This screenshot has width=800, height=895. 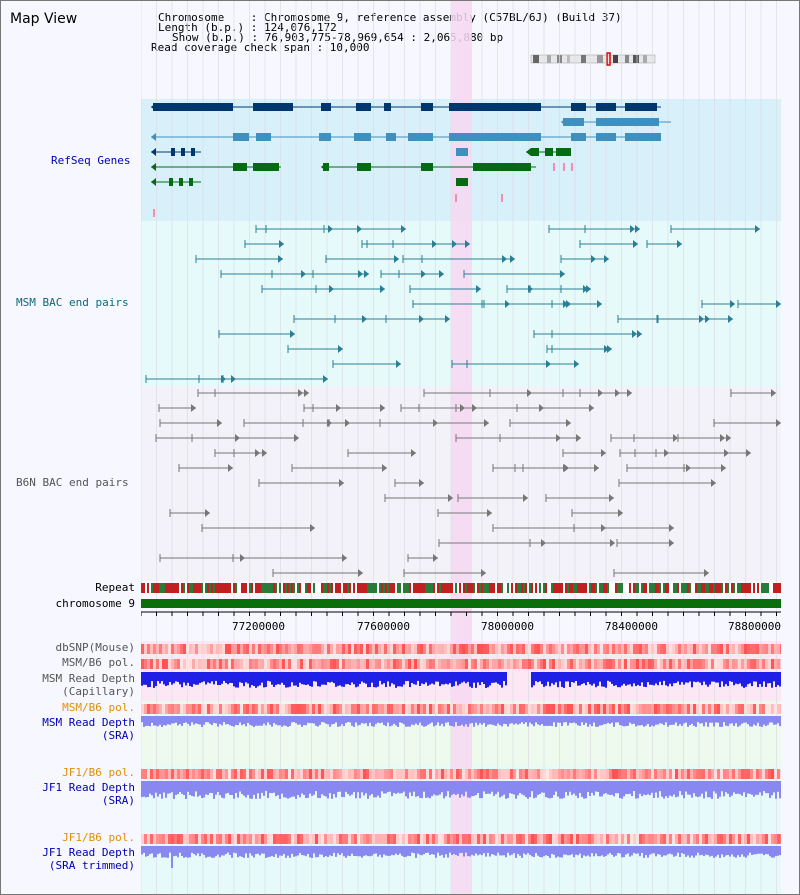 What do you see at coordinates (754, 626) in the screenshot?
I see `axis-tick-label: 78800000` at bounding box center [754, 626].